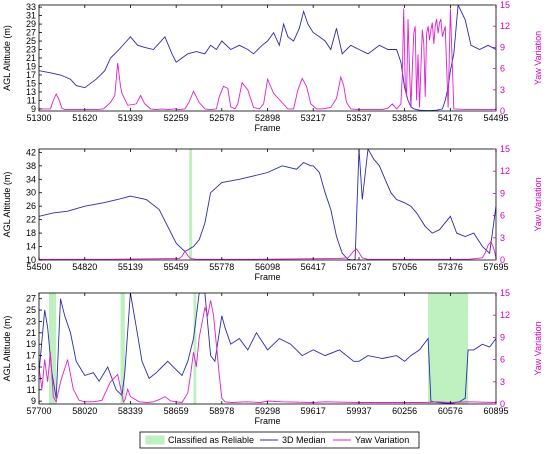 The height and width of the screenshot is (454, 550). I want to click on p2-y-axis-label: AGL Altitude (m), so click(7, 205).